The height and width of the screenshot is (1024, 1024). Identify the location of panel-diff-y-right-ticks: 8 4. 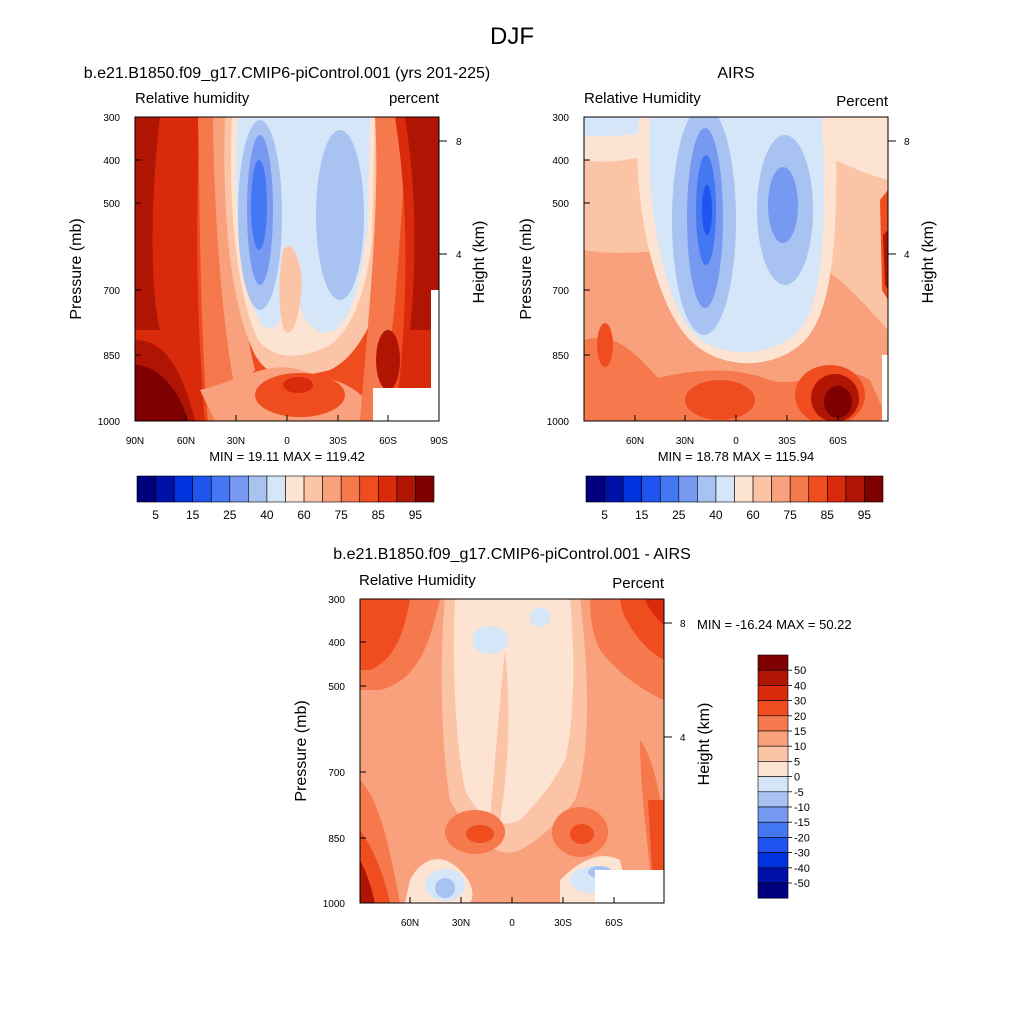
(675, 681).